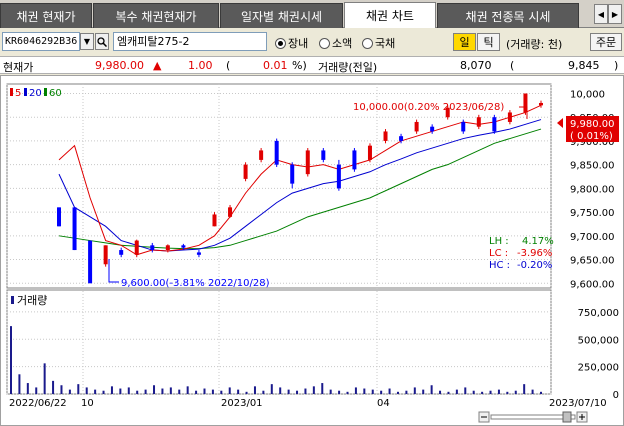 This screenshot has height=426, width=624. I want to click on pct-open-paren: (, so click(228, 65).